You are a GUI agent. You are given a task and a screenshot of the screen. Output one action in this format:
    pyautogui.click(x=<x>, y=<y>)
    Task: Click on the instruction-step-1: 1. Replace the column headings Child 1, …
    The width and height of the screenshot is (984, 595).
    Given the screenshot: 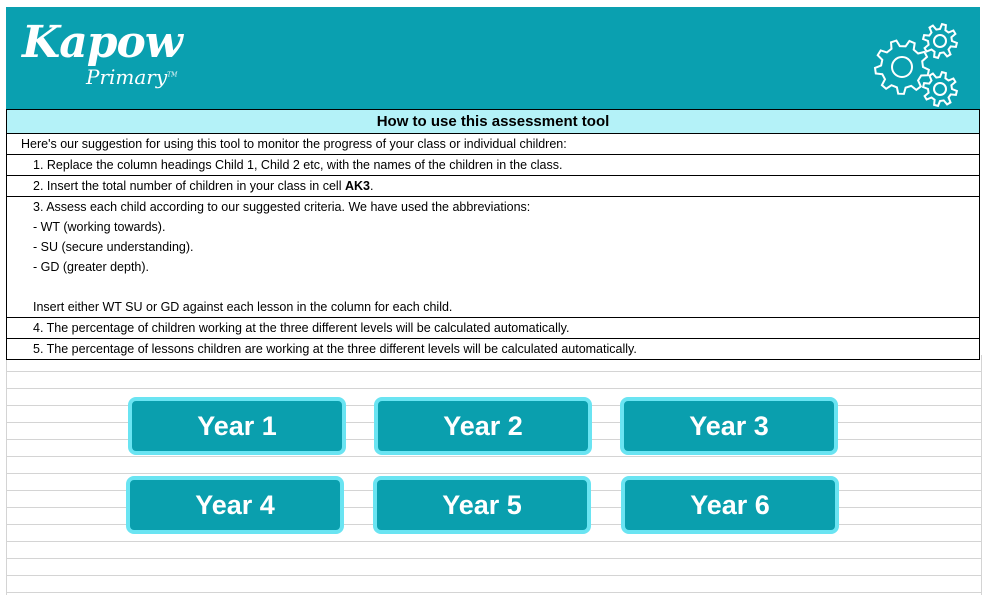 What is the action you would take?
    pyautogui.click(x=493, y=165)
    